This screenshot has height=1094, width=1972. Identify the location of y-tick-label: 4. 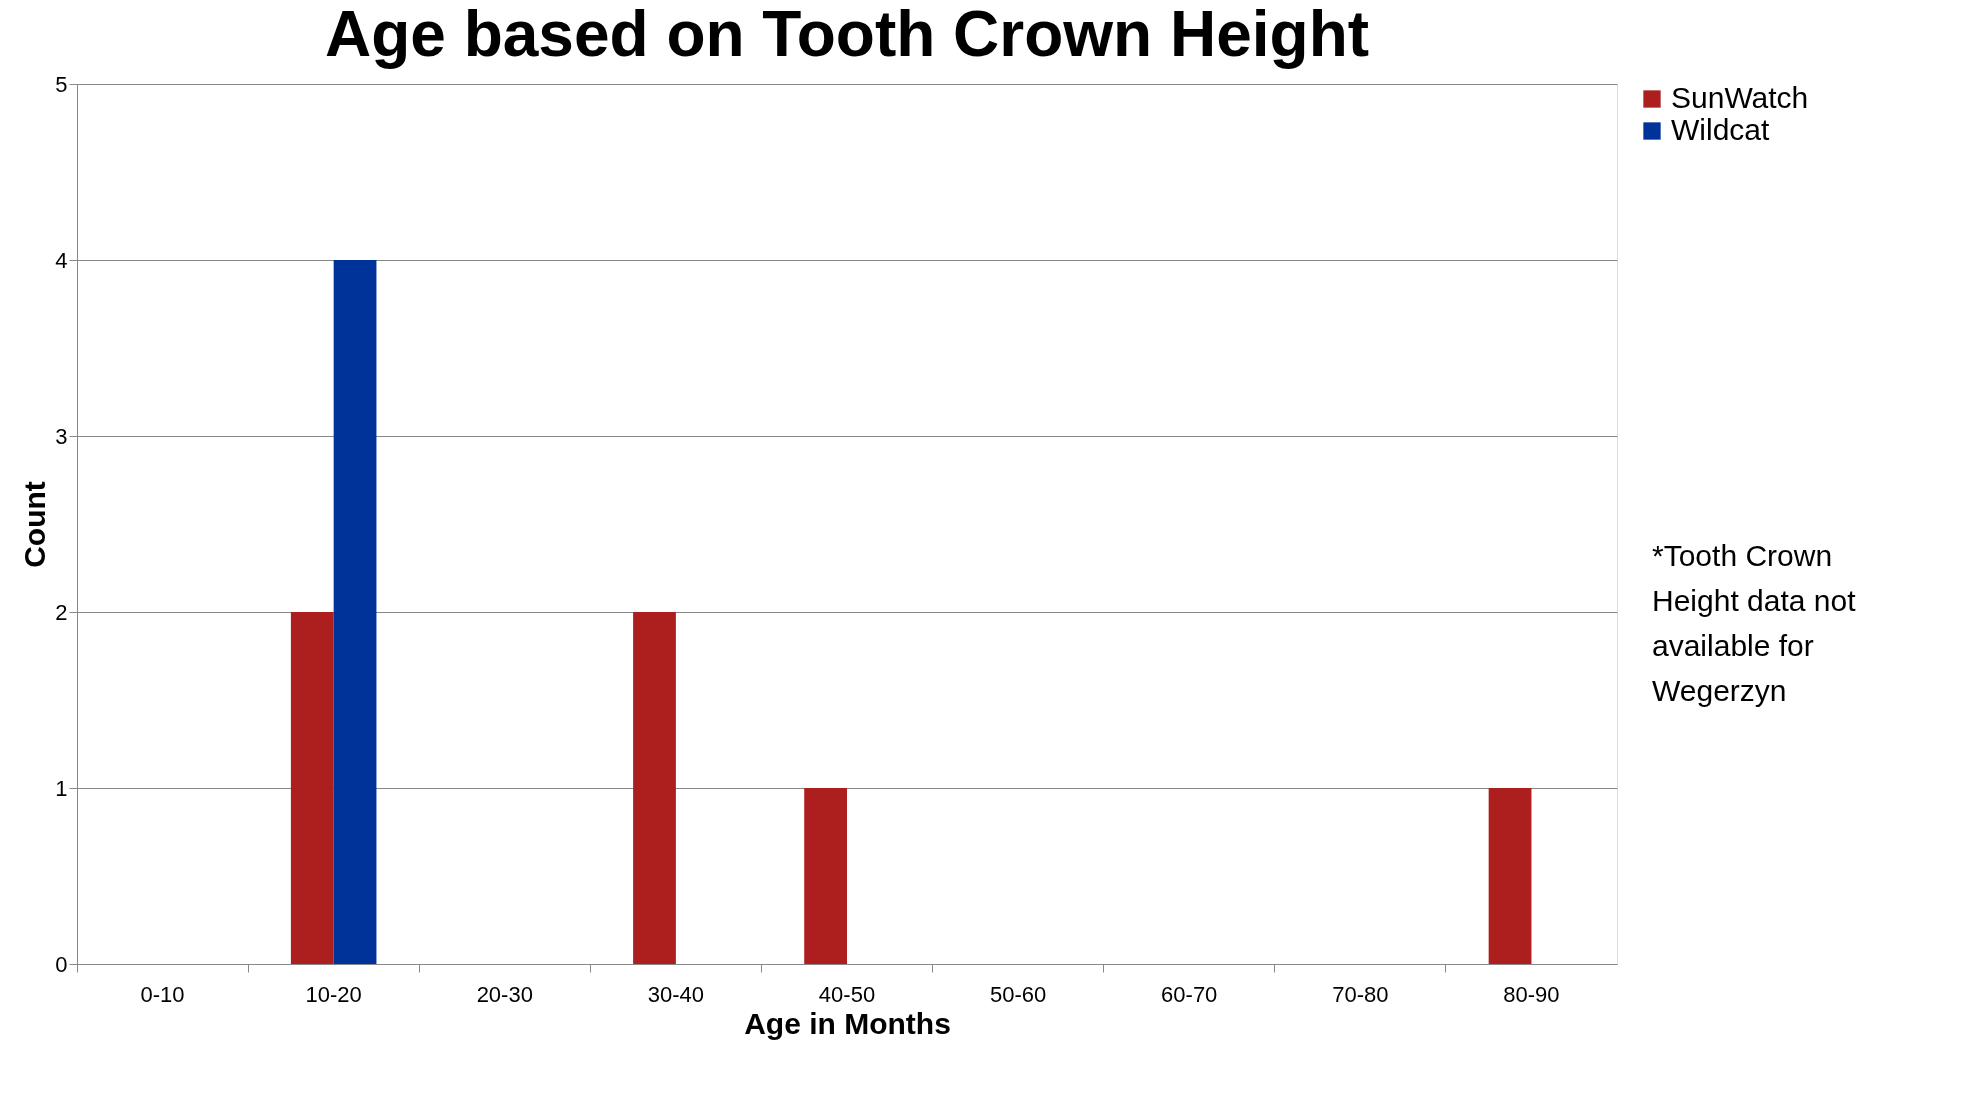
(61, 260).